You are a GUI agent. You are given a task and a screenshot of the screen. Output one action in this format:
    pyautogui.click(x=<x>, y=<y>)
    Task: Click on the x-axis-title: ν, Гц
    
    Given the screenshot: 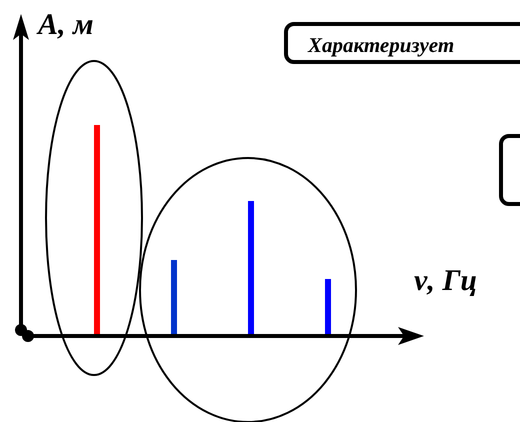 What is the action you would take?
    pyautogui.click(x=446, y=280)
    